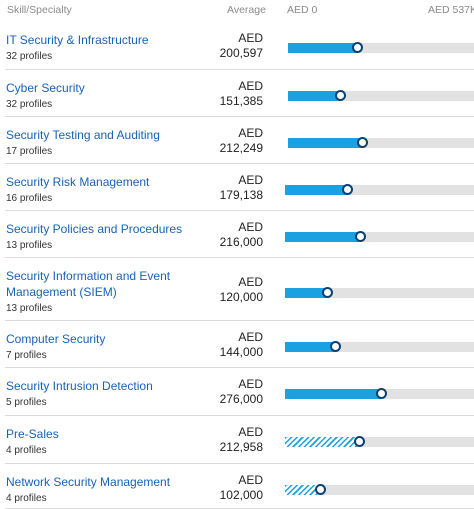 This screenshot has width=474, height=509. Describe the element at coordinates (78, 182) in the screenshot. I see `skill-name-link: Security Risk Management` at that location.